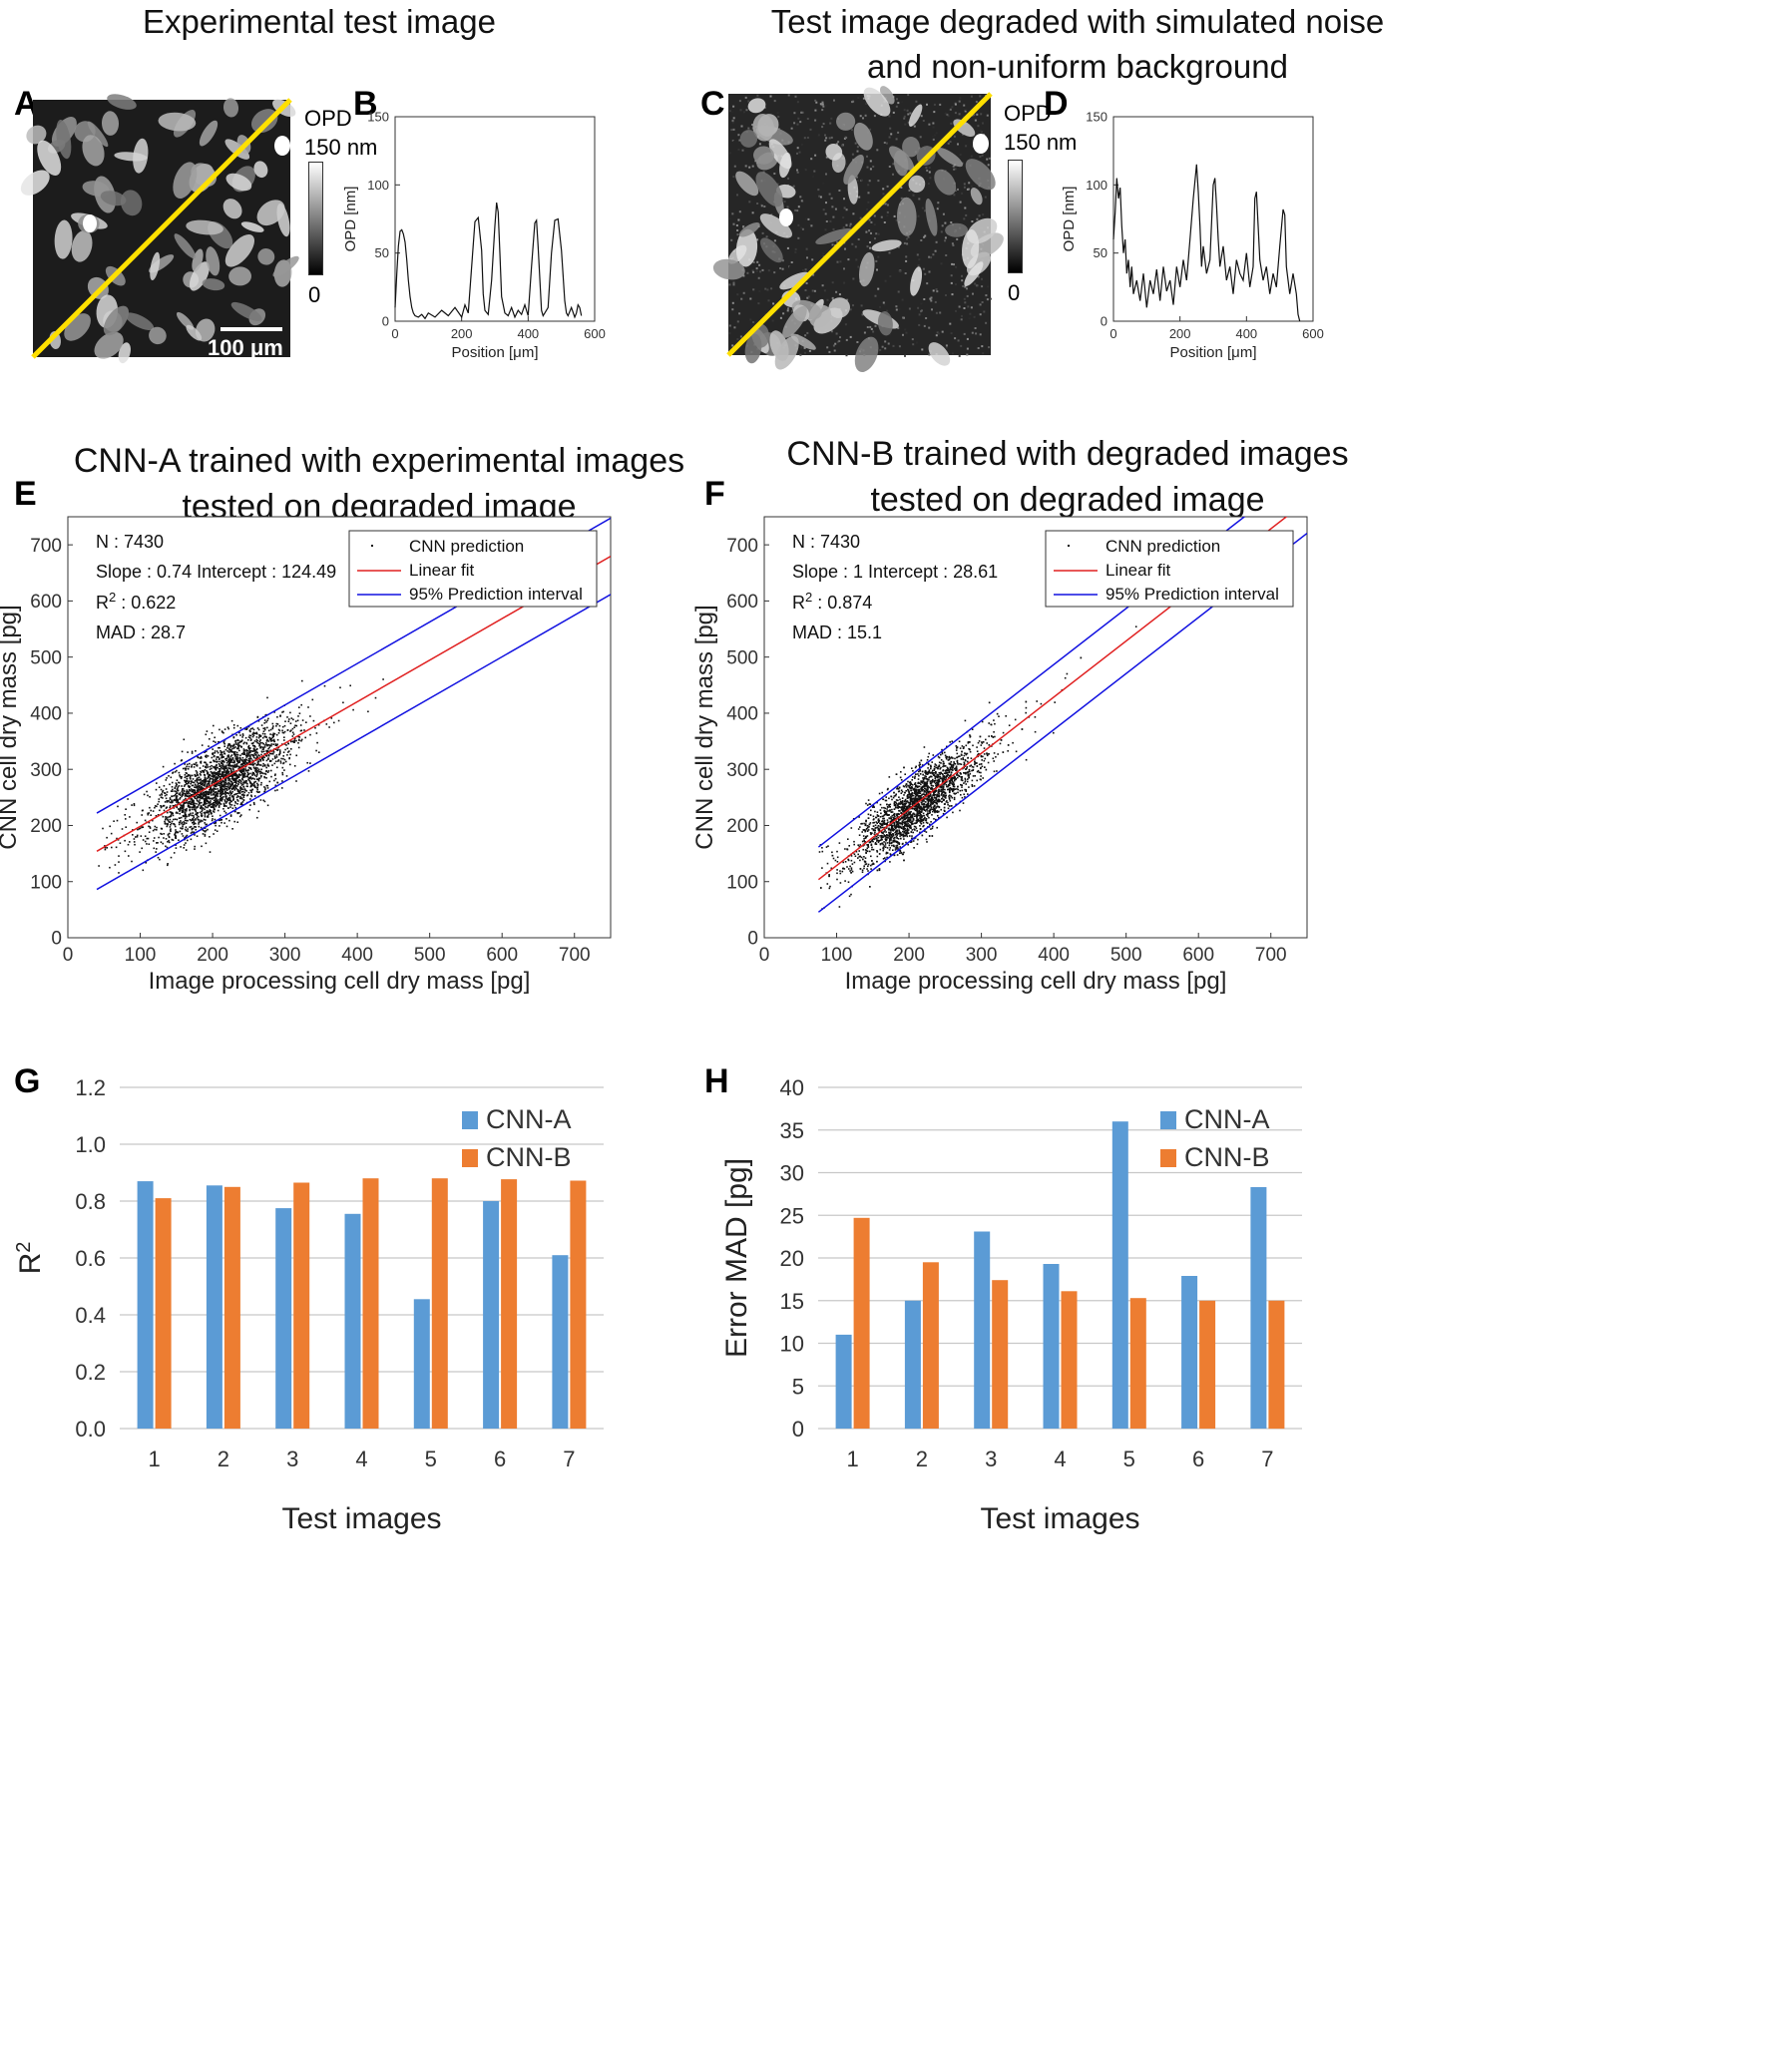  What do you see at coordinates (314, 294) in the screenshot?
I see `colorbar-min-a: 0` at bounding box center [314, 294].